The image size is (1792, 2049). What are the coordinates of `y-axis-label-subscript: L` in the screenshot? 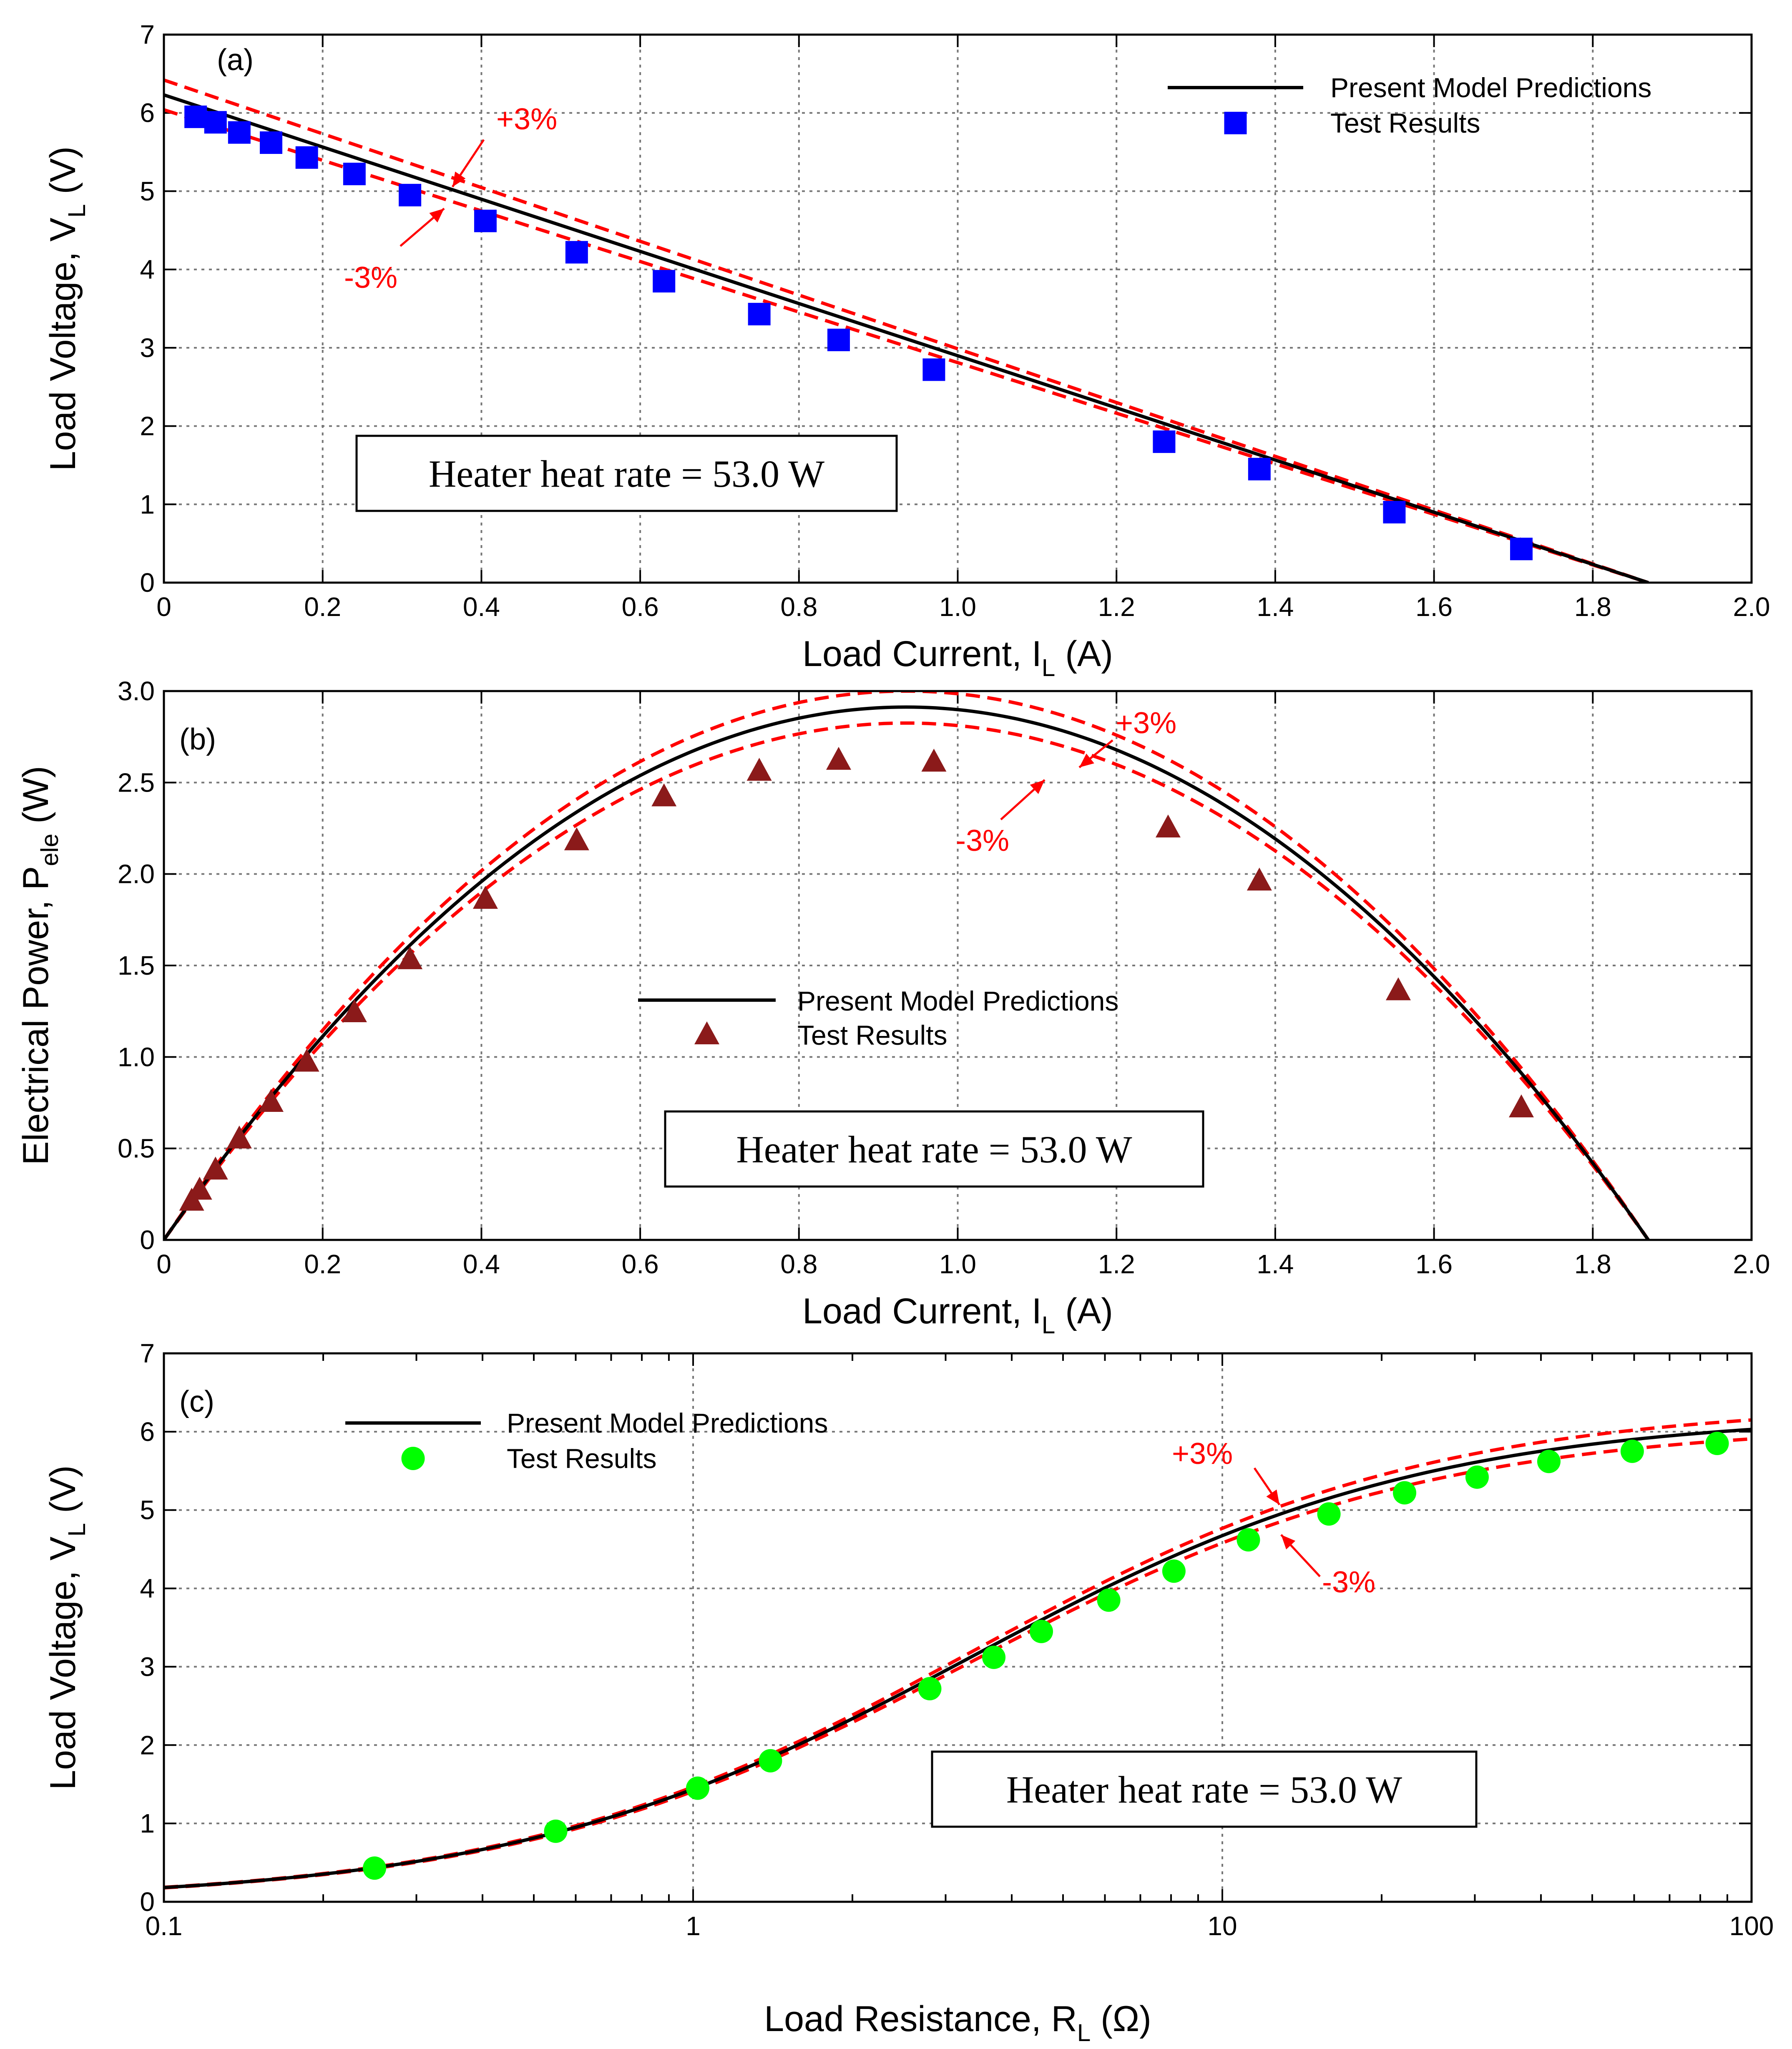 It's located at (76, 1530).